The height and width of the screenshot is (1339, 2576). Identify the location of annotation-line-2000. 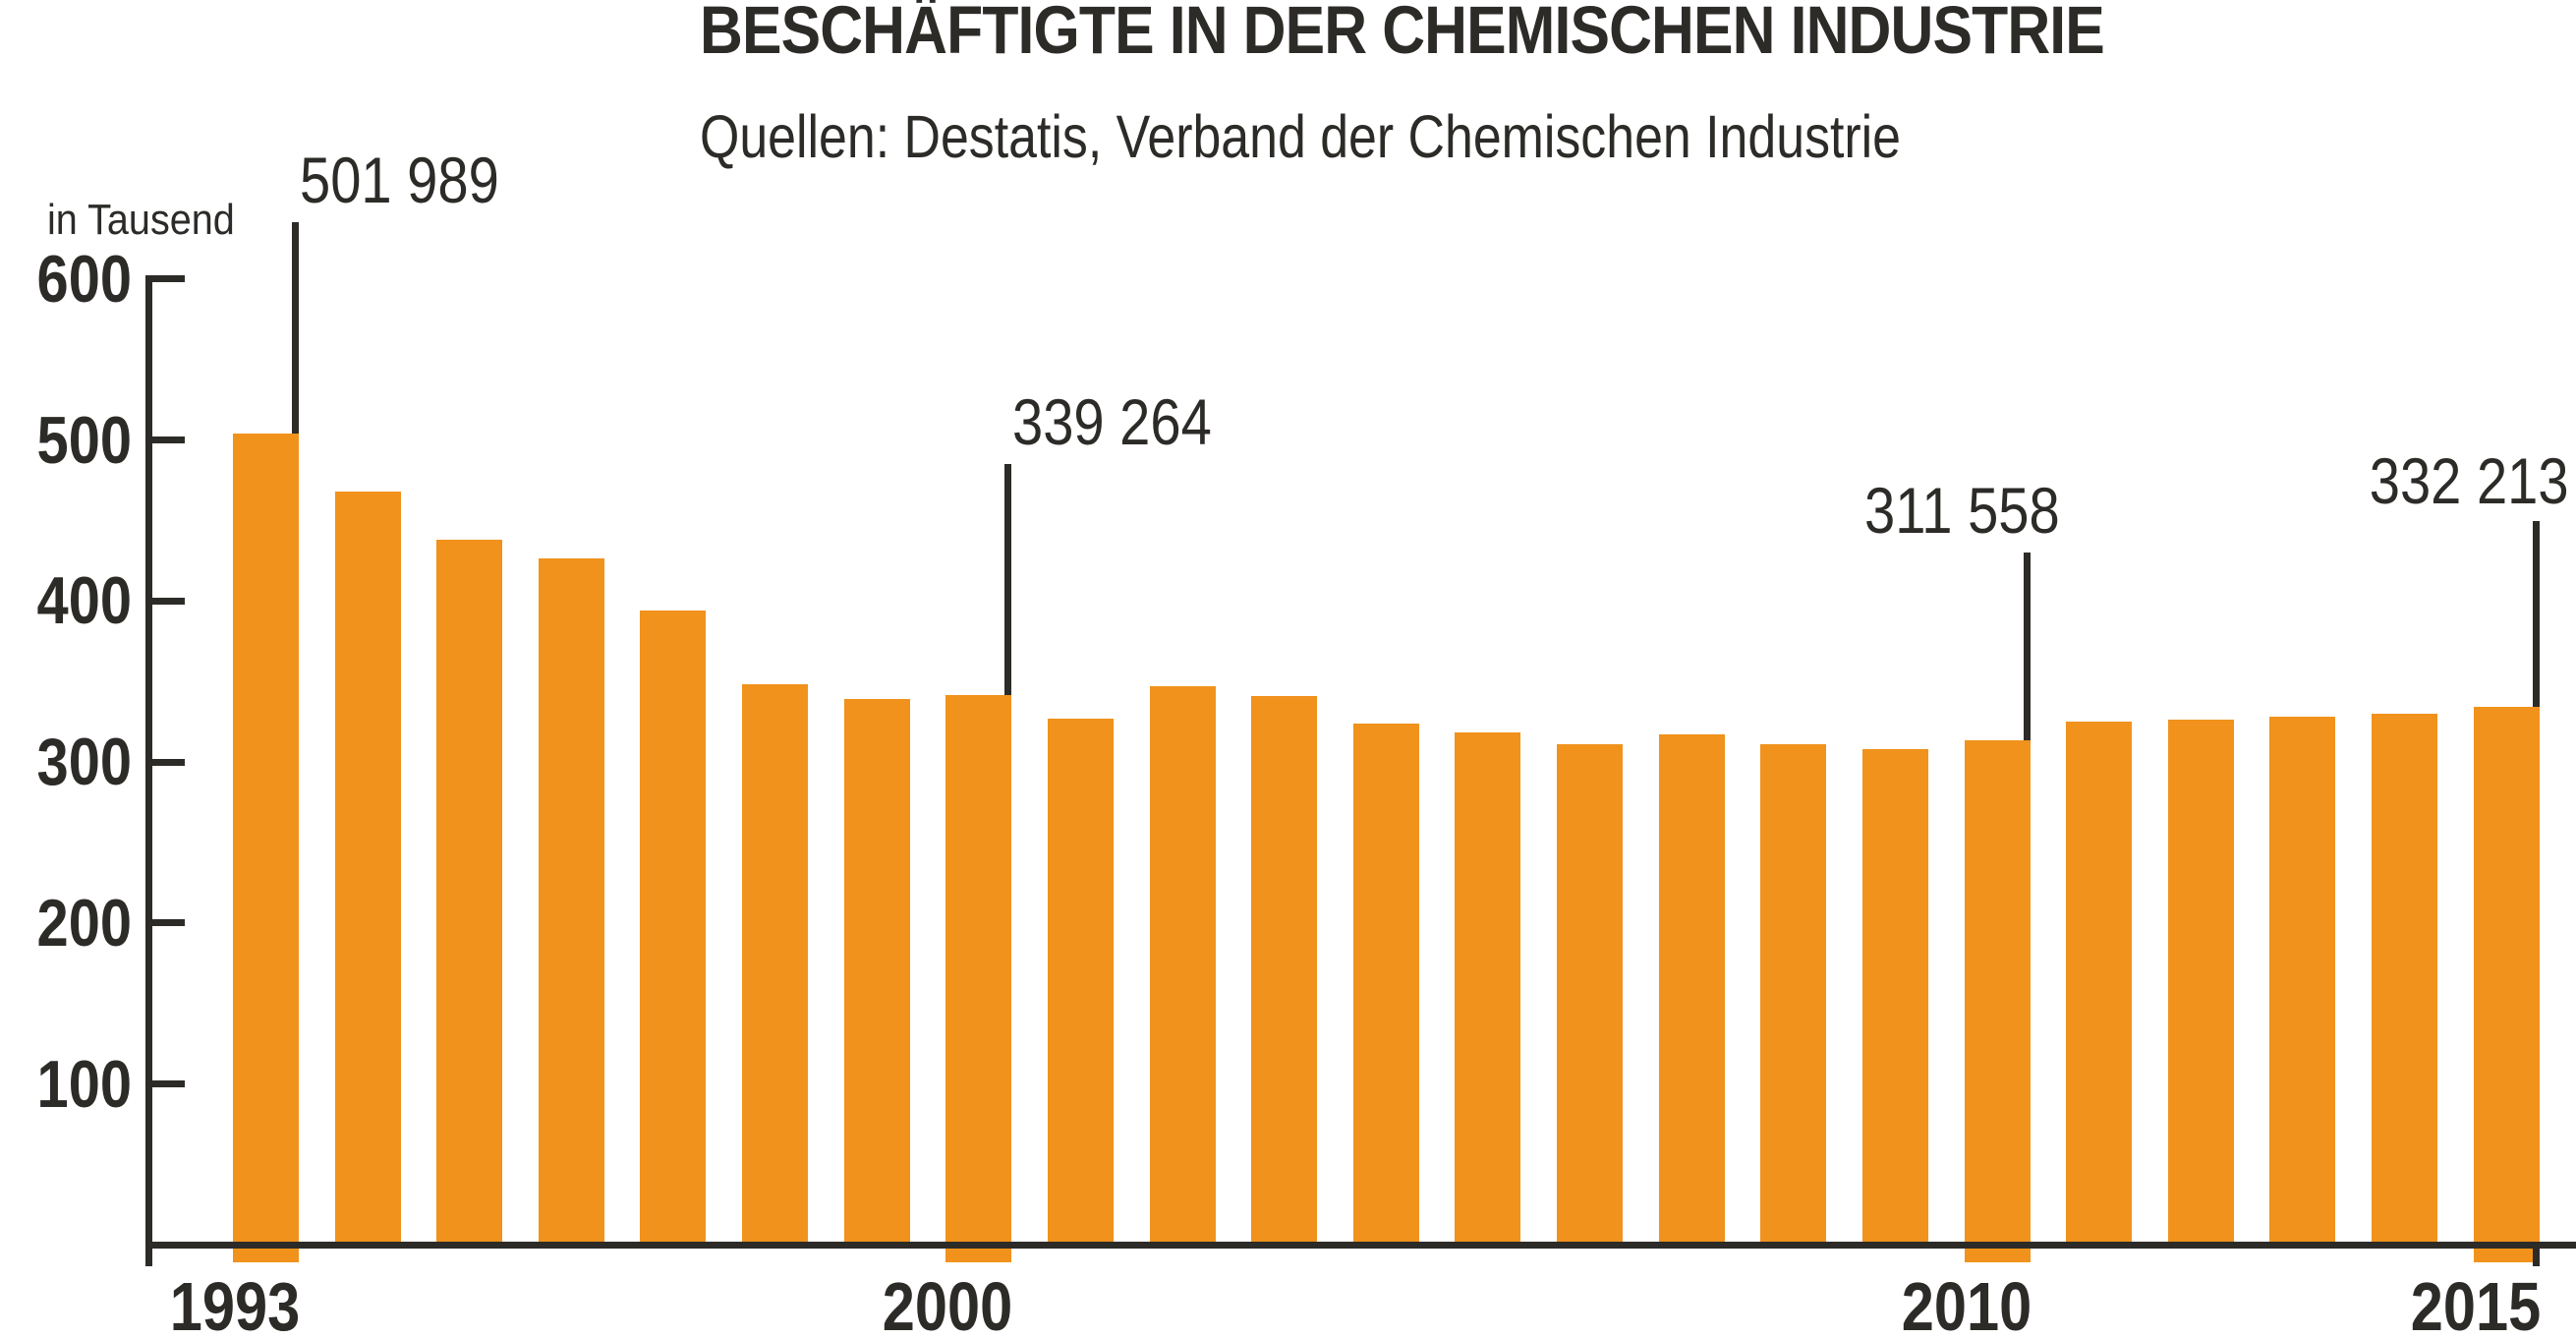
(1008, 580).